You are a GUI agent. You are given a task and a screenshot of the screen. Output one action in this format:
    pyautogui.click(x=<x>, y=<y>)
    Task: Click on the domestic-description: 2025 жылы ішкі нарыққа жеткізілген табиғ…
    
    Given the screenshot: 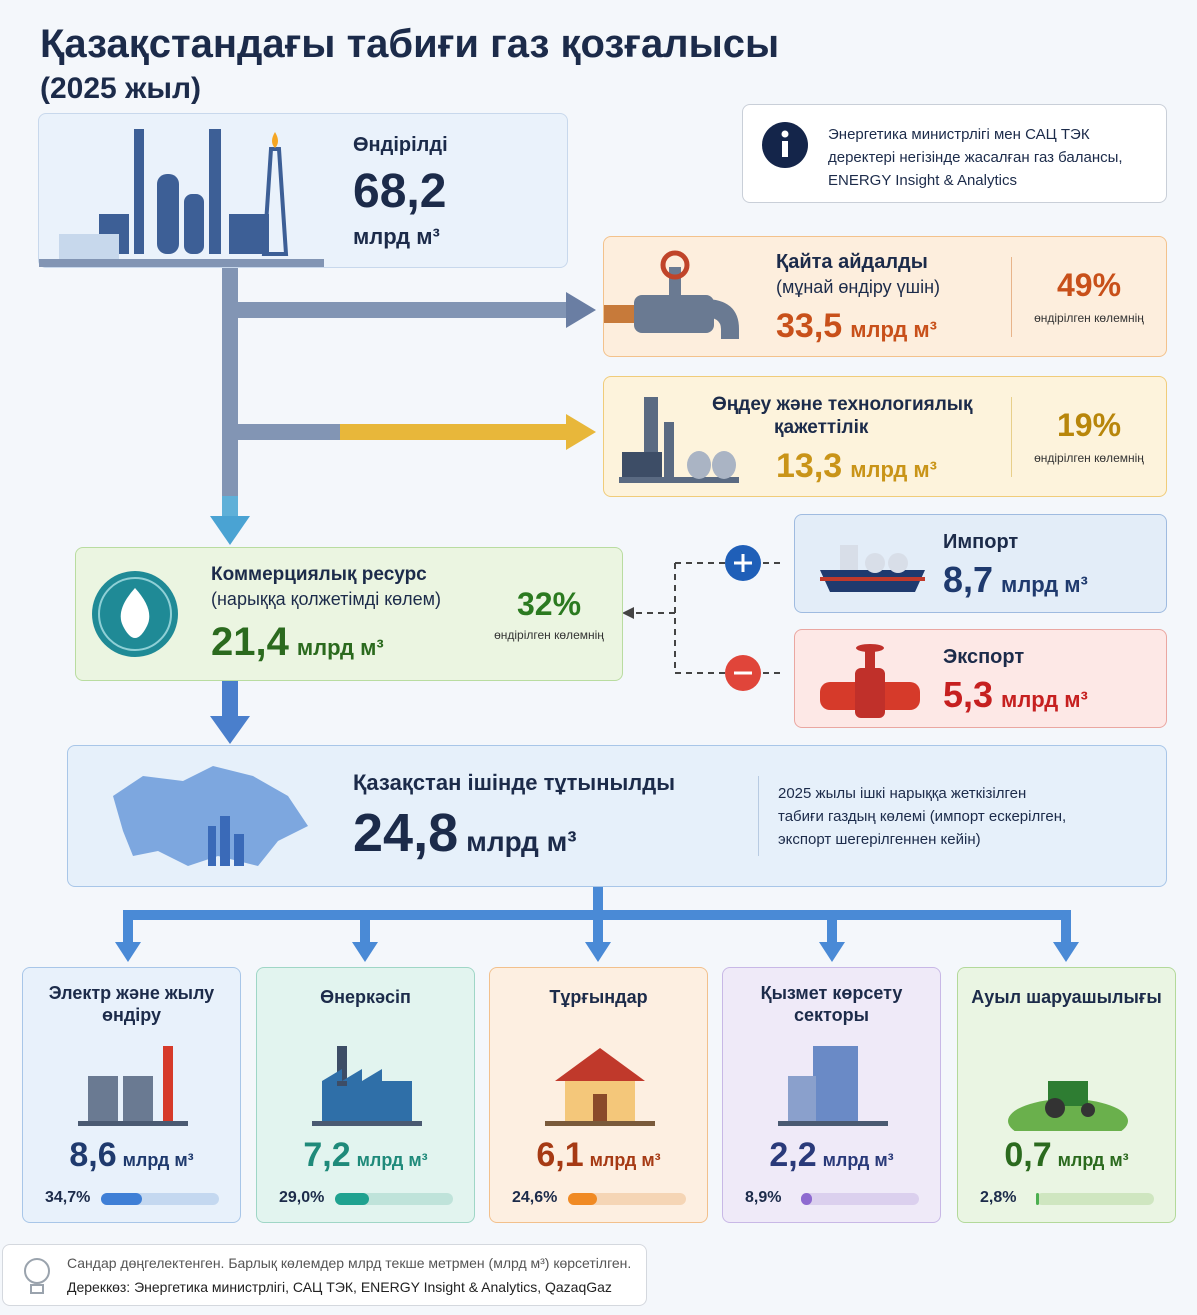 What is the action you would take?
    pyautogui.click(x=922, y=816)
    